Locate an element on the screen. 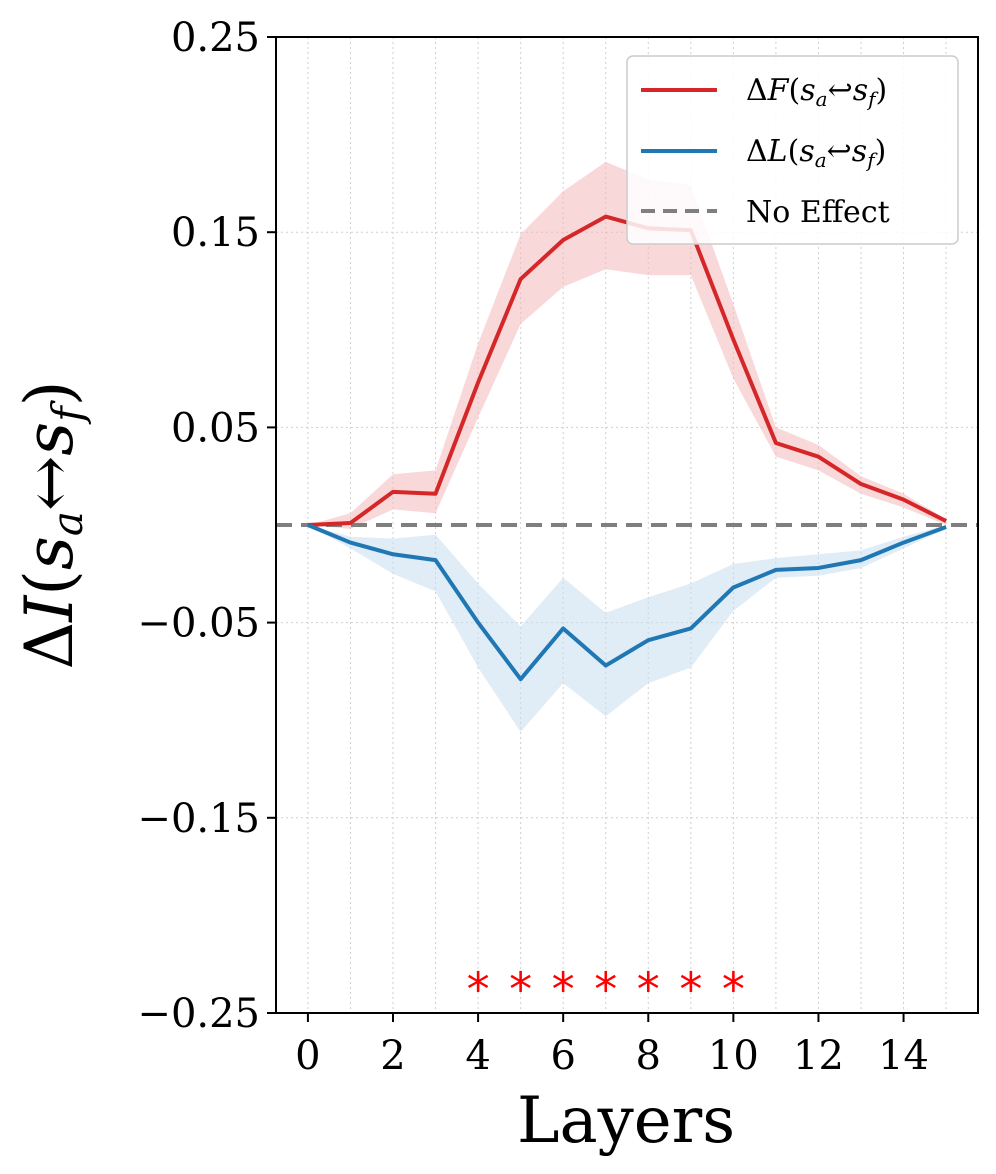  legend-label-no-effect: No Effect is located at coordinates (818, 212).